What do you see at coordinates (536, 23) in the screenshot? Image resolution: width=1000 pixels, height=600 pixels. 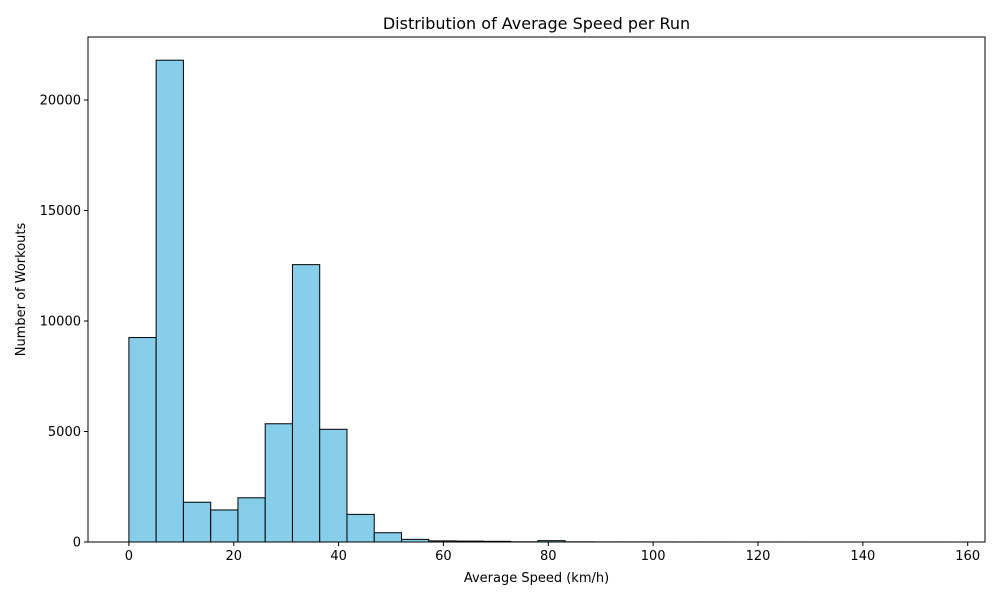 I see `chart-title: Distribution of Average Speed per Run` at bounding box center [536, 23].